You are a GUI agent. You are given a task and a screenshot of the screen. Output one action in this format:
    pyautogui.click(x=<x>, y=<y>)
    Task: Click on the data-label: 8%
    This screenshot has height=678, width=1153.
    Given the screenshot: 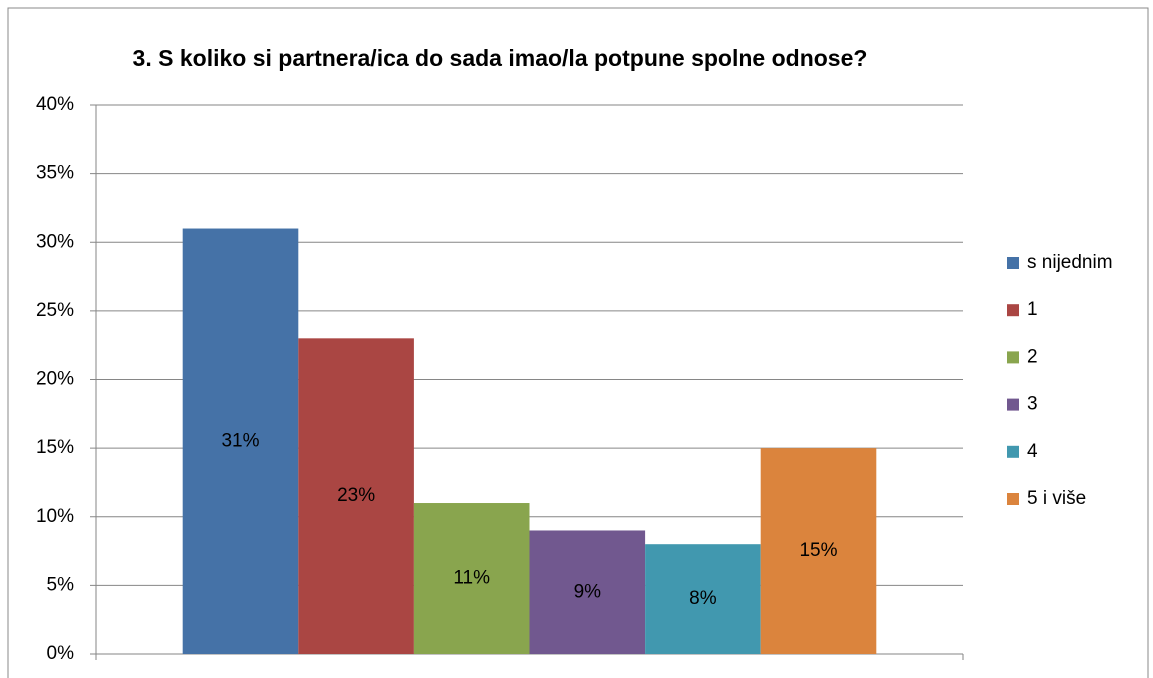 What is the action you would take?
    pyautogui.click(x=703, y=598)
    